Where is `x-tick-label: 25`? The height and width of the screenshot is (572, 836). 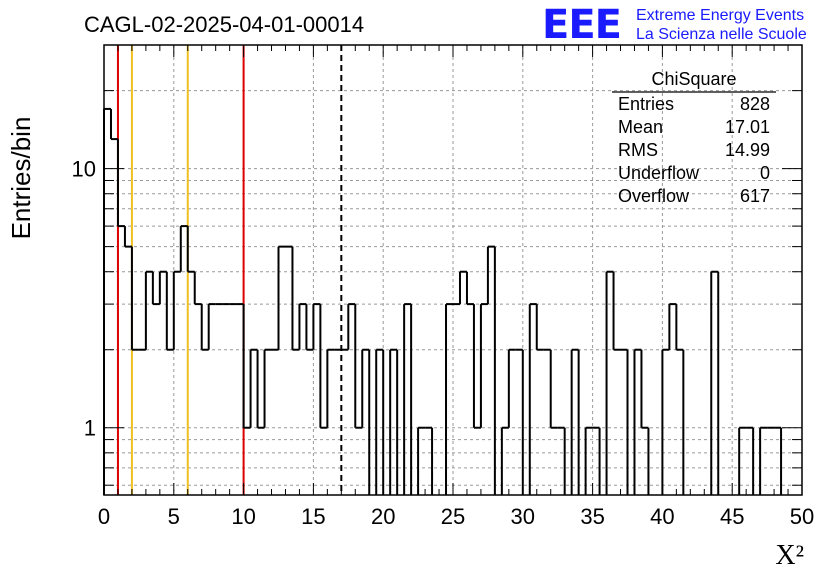 x-tick-label: 25 is located at coordinates (453, 516).